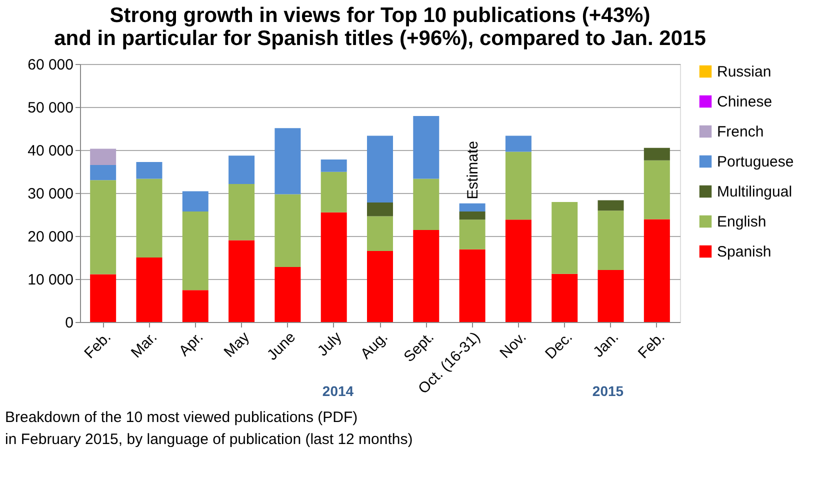 This screenshot has width=824, height=480. What do you see at coordinates (741, 222) in the screenshot?
I see `legend-label: English` at bounding box center [741, 222].